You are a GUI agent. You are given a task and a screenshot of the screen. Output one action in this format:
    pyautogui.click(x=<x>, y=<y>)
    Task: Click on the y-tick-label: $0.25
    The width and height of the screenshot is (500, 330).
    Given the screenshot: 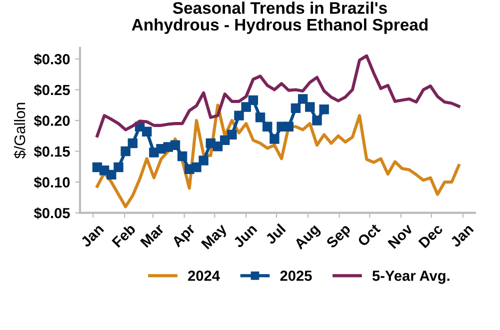 What is the action you would take?
    pyautogui.click(x=52, y=90)
    